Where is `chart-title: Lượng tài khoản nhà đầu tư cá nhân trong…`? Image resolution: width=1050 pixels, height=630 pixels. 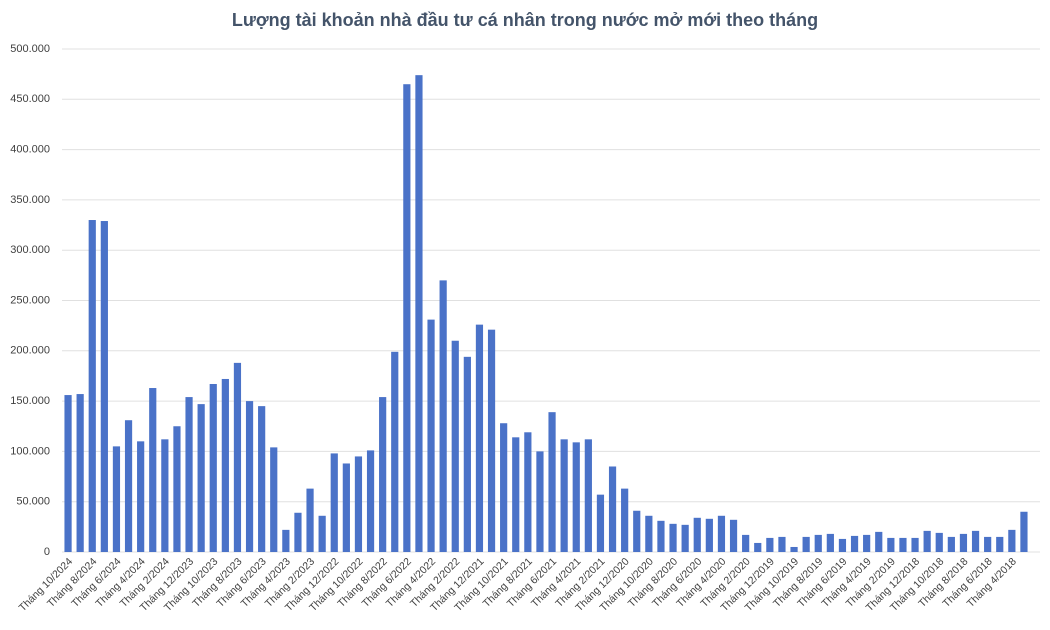 chart-title: Lượng tài khoản nhà đầu tư cá nhân trong… is located at coordinates (525, 20).